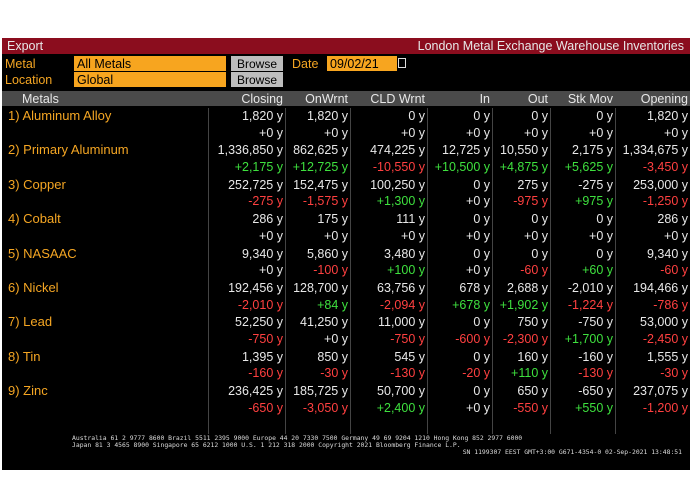 Image resolution: width=695 pixels, height=478 pixels. I want to click on change-value: +5,625 y, so click(588, 166).